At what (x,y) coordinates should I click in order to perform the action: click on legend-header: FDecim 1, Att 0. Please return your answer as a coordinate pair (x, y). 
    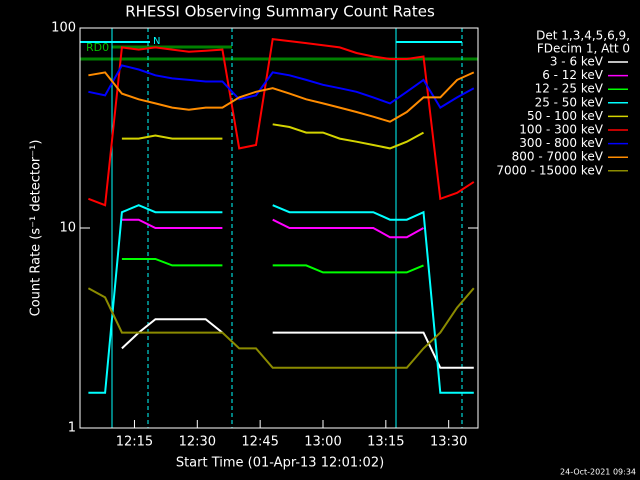
    Looking at the image, I should click on (583, 49).